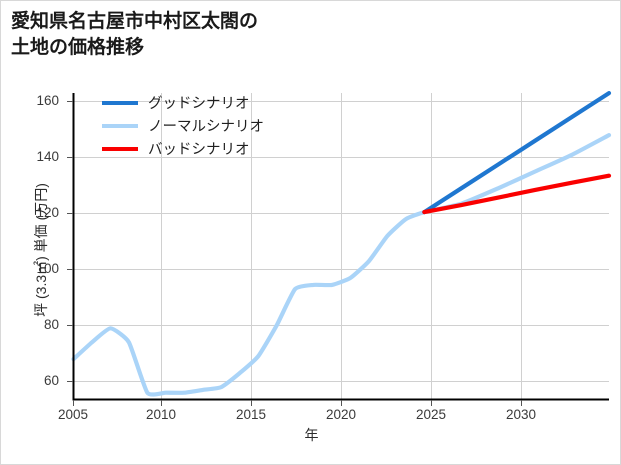 Image resolution: width=621 pixels, height=465 pixels. What do you see at coordinates (120, 148) in the screenshot?
I see `legend-swatch-bad` at bounding box center [120, 148].